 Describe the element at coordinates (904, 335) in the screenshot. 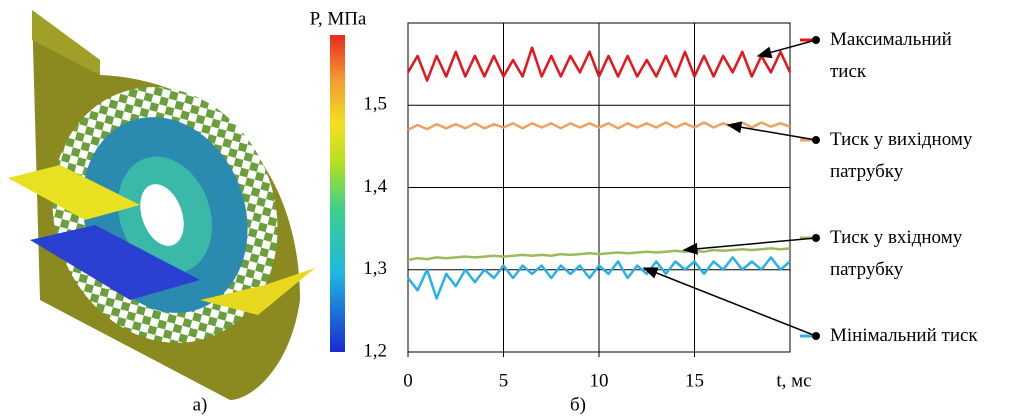

I see `legend-label: Мінімальний тиск` at that location.